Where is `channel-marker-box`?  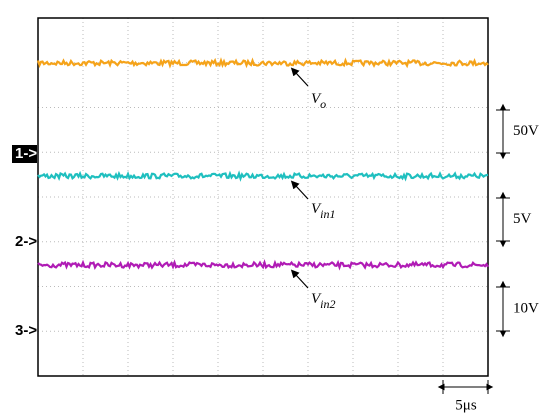
channel-marker-box is located at coordinates (24, 154).